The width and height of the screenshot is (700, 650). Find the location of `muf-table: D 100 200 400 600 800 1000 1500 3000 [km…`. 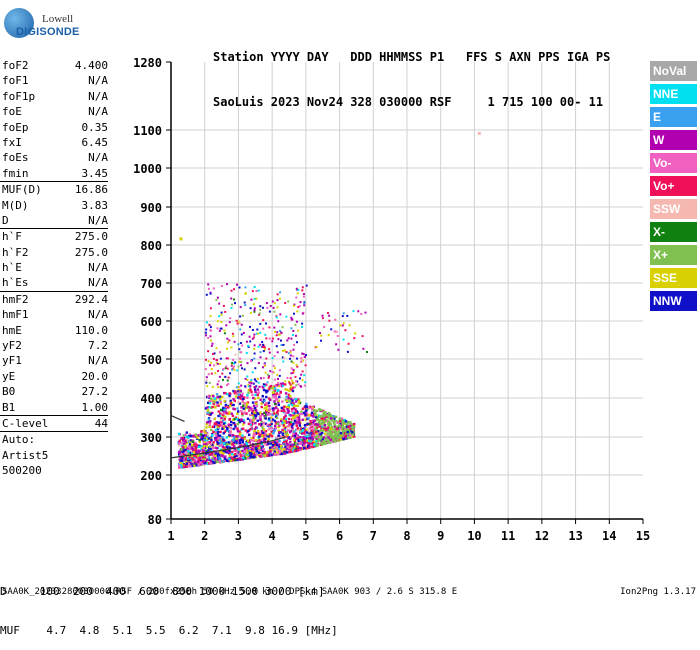

muf-table: D 100 200 400 600 800 1000 1500 3000 [km… is located at coordinates (169, 604).